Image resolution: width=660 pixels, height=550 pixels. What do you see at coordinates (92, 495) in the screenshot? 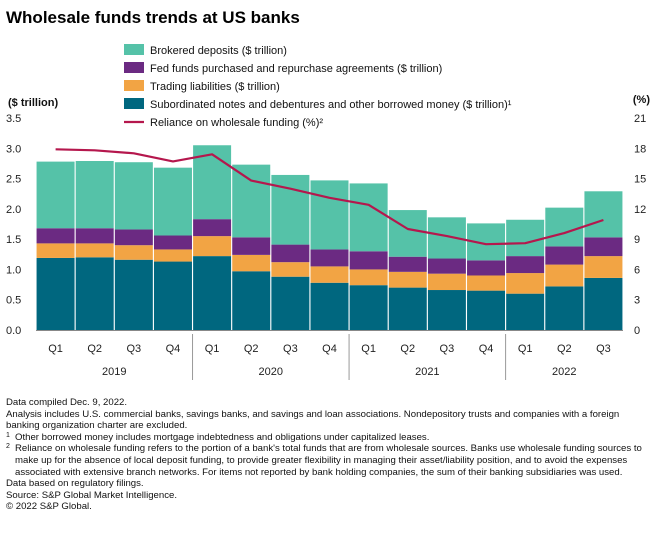
I see `note-source: Source: S&P Global Market Intelligence.` at bounding box center [92, 495].